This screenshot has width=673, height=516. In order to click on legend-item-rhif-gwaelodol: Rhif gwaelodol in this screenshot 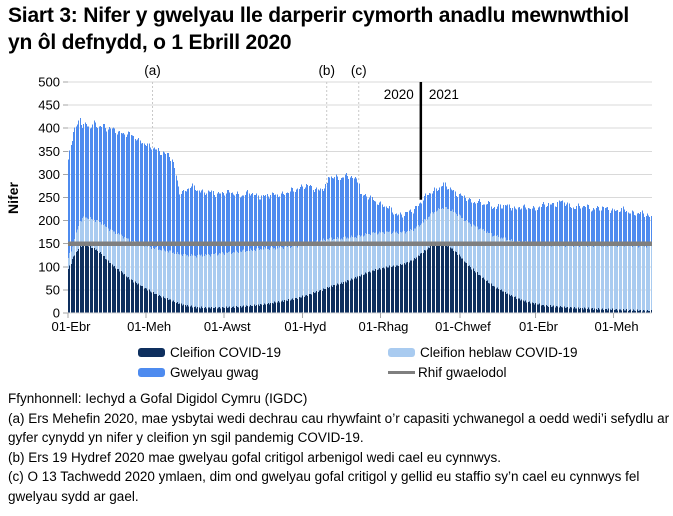, I will do `click(447, 372)`.